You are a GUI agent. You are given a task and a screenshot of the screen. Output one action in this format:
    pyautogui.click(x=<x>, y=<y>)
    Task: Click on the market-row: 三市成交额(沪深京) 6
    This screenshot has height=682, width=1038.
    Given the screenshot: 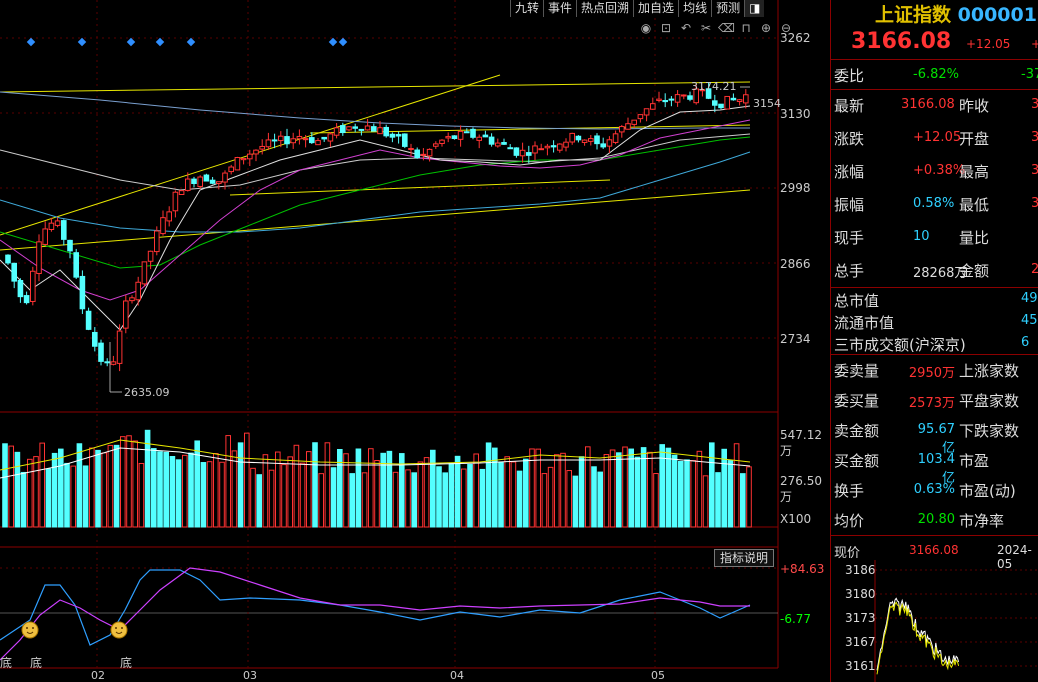 What is the action you would take?
    pyautogui.click(x=934, y=343)
    